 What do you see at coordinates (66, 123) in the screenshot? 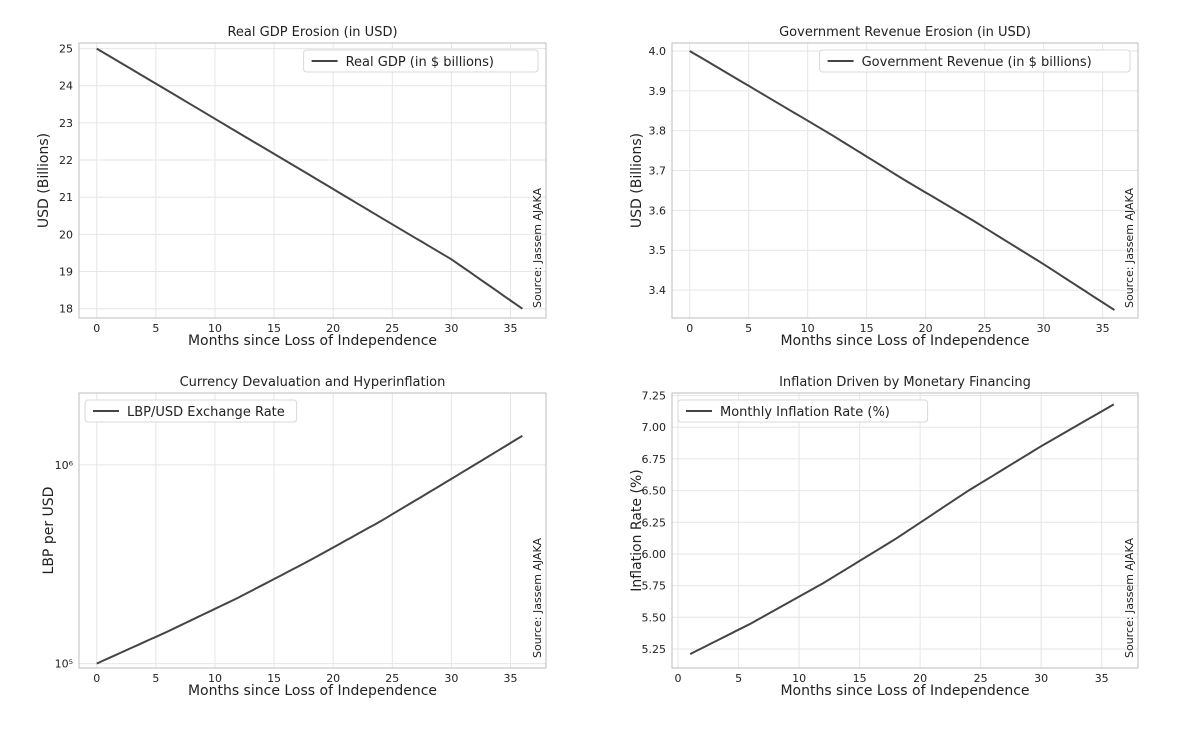
I see `y-tick-label: 23` at bounding box center [66, 123].